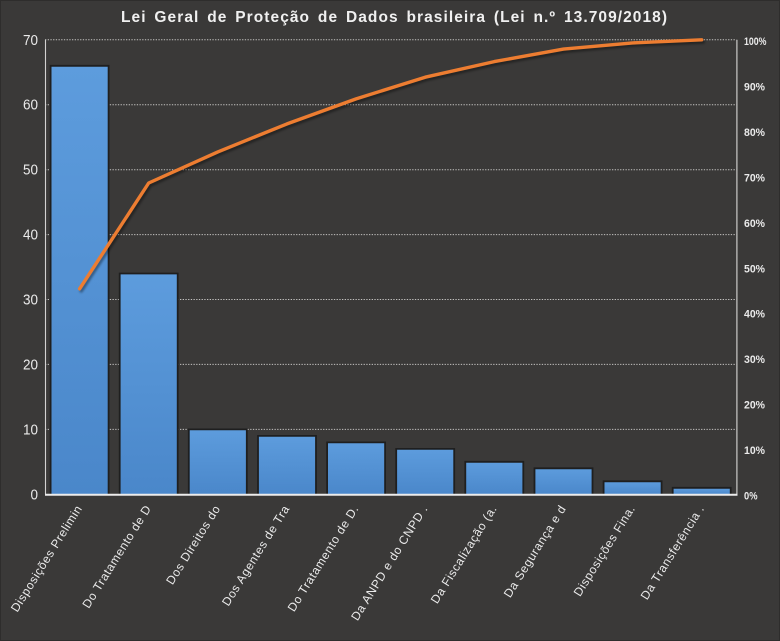 This screenshot has width=780, height=641. Describe the element at coordinates (754, 315) in the screenshot. I see `svg-text: 40%` at that location.